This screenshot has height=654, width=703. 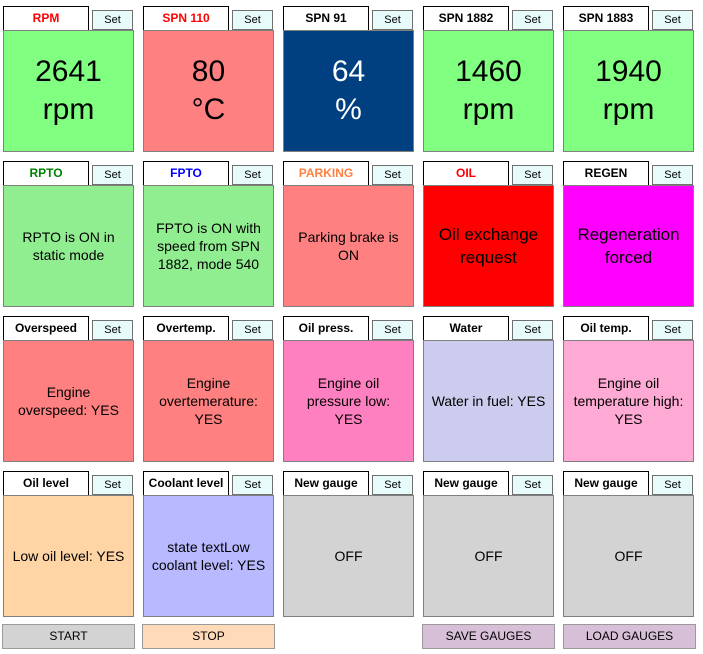 I want to click on gauge-title: SPN 1882, so click(x=466, y=18).